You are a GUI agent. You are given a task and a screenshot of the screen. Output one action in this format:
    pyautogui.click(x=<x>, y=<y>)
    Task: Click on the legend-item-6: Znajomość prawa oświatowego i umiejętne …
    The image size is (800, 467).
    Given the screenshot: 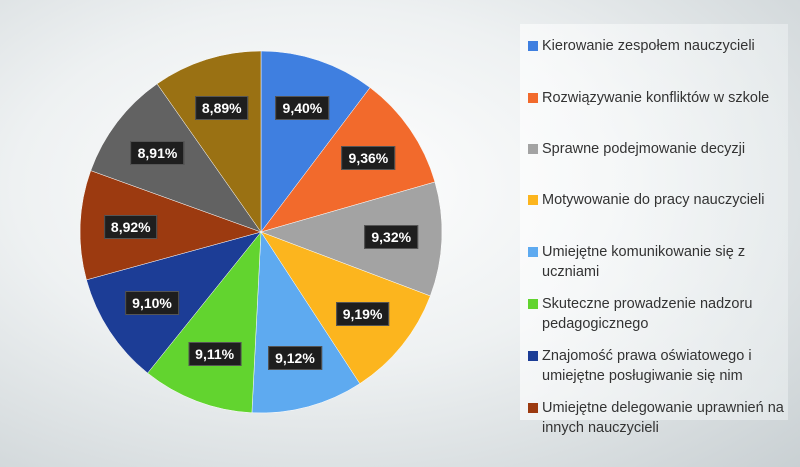 What is the action you would take?
    pyautogui.click(x=660, y=366)
    